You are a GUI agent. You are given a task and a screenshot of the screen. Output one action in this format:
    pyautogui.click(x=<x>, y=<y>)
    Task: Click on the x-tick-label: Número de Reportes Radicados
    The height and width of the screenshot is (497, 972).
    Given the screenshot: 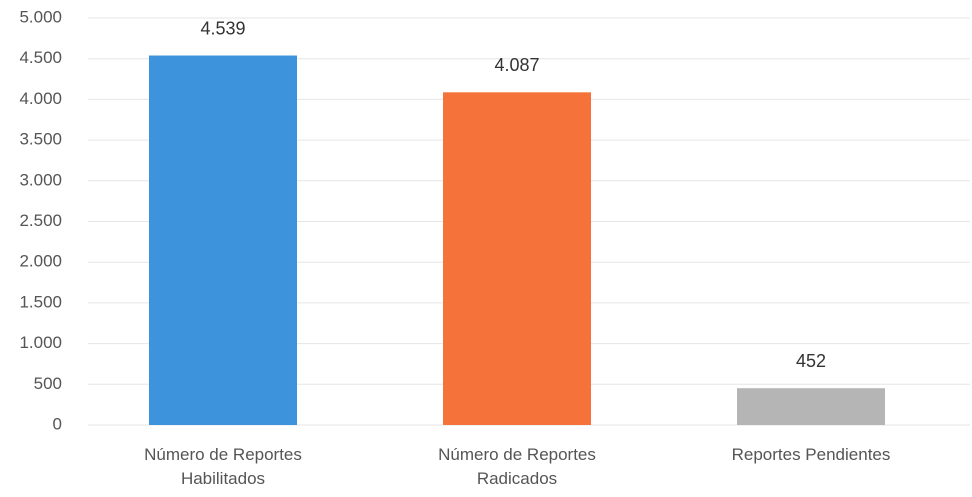 What is the action you would take?
    pyautogui.click(x=517, y=466)
    